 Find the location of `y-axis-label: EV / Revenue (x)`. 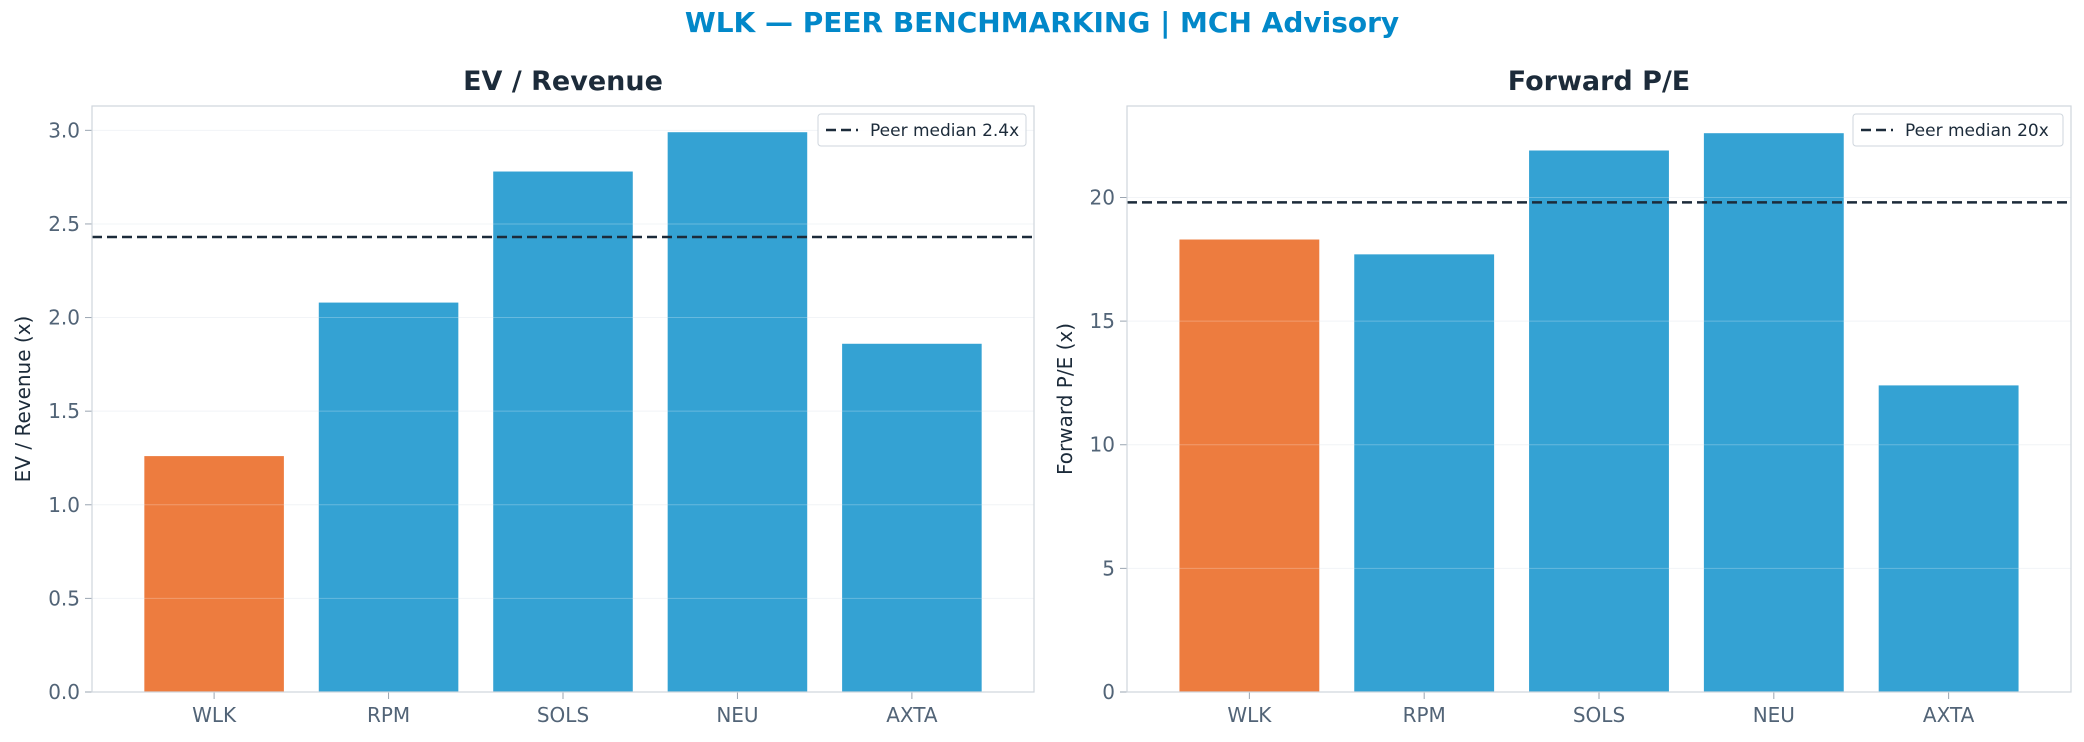

y-axis-label: EV / Revenue (x) is located at coordinates (23, 399).